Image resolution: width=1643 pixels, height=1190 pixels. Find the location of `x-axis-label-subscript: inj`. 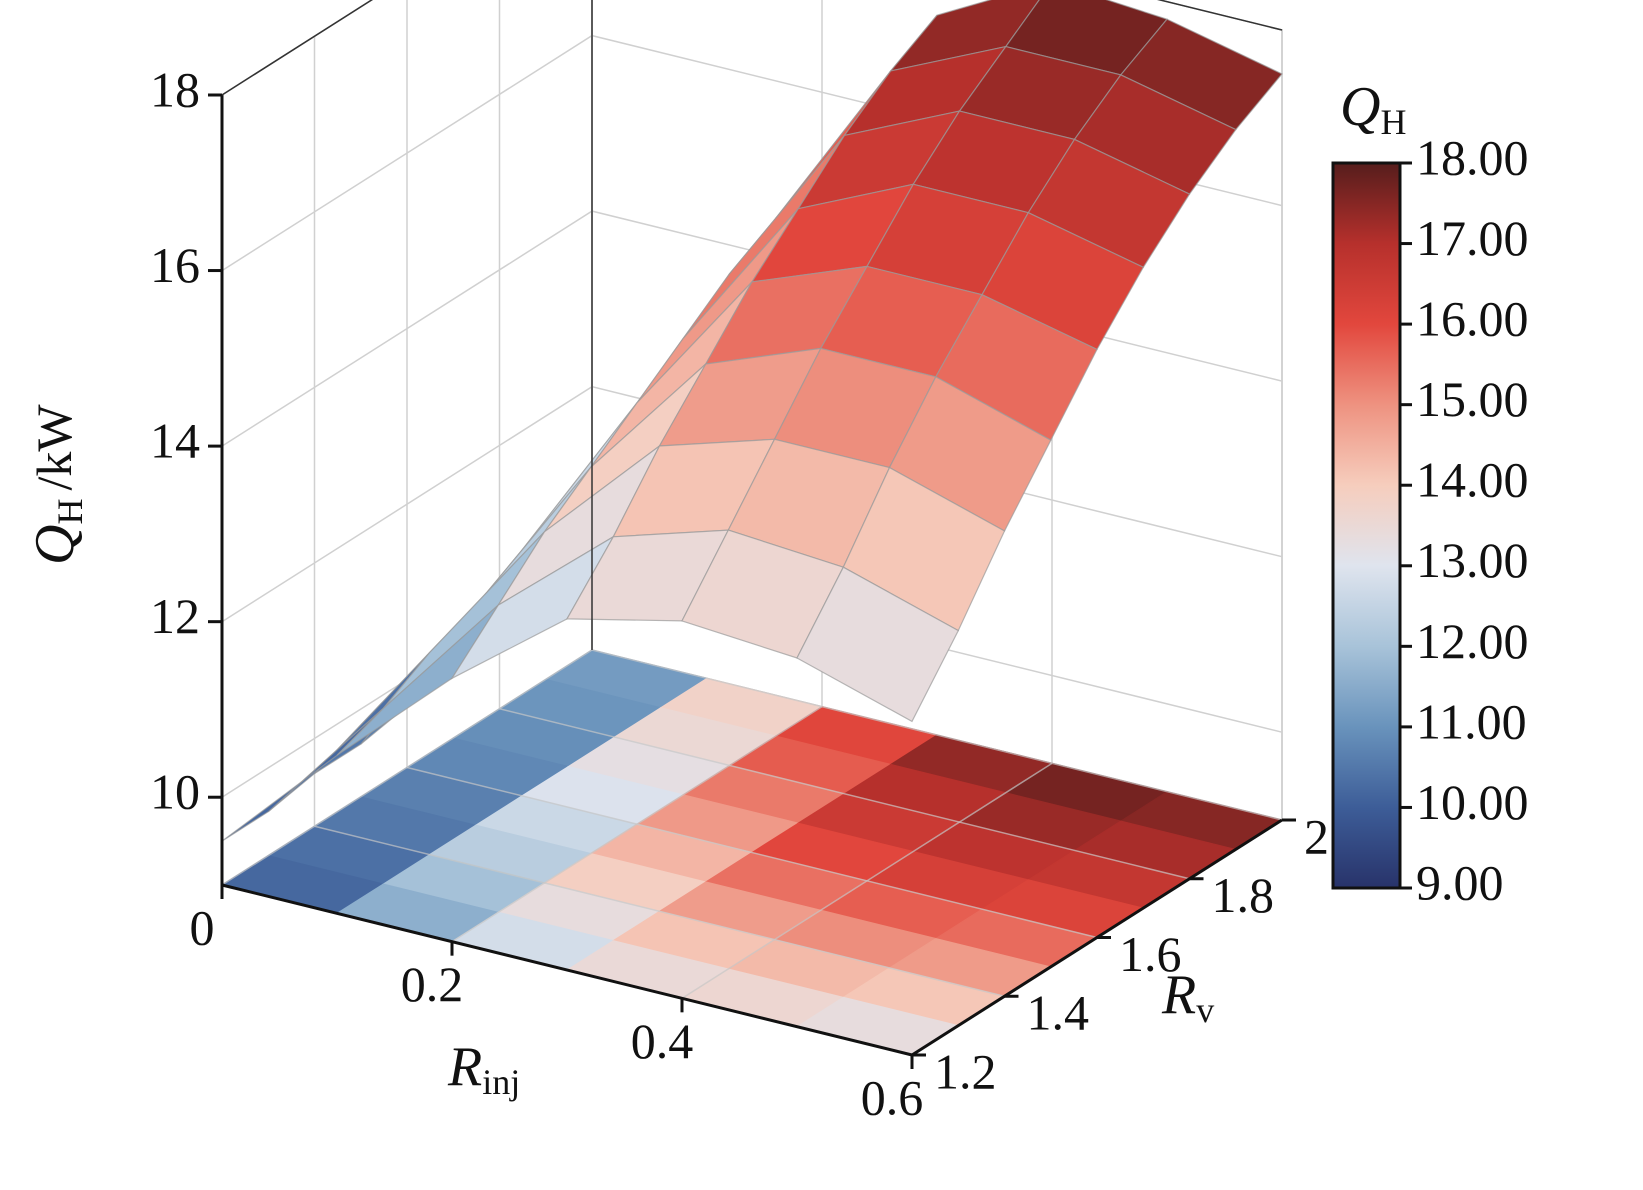

x-axis-label-subscript: inj is located at coordinates (501, 1082).